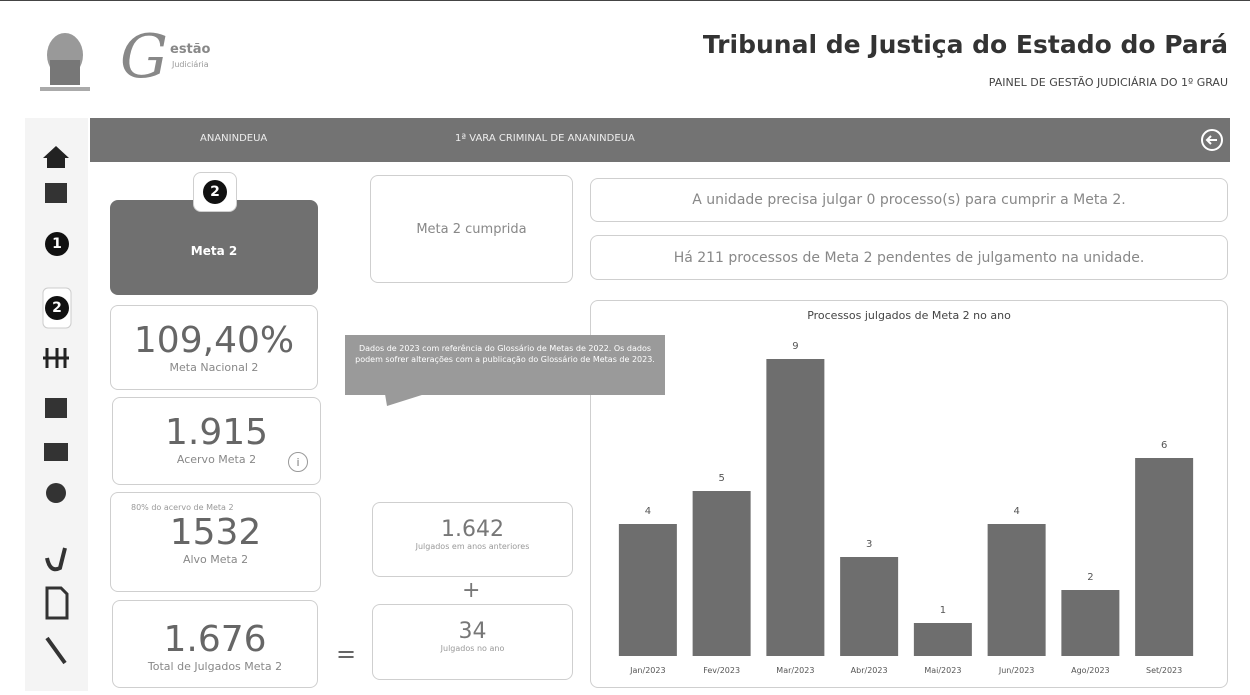 Image resolution: width=1250 pixels, height=695 pixels. What do you see at coordinates (234, 138) in the screenshot?
I see `nav-comarca: ANANINDEUA` at bounding box center [234, 138].